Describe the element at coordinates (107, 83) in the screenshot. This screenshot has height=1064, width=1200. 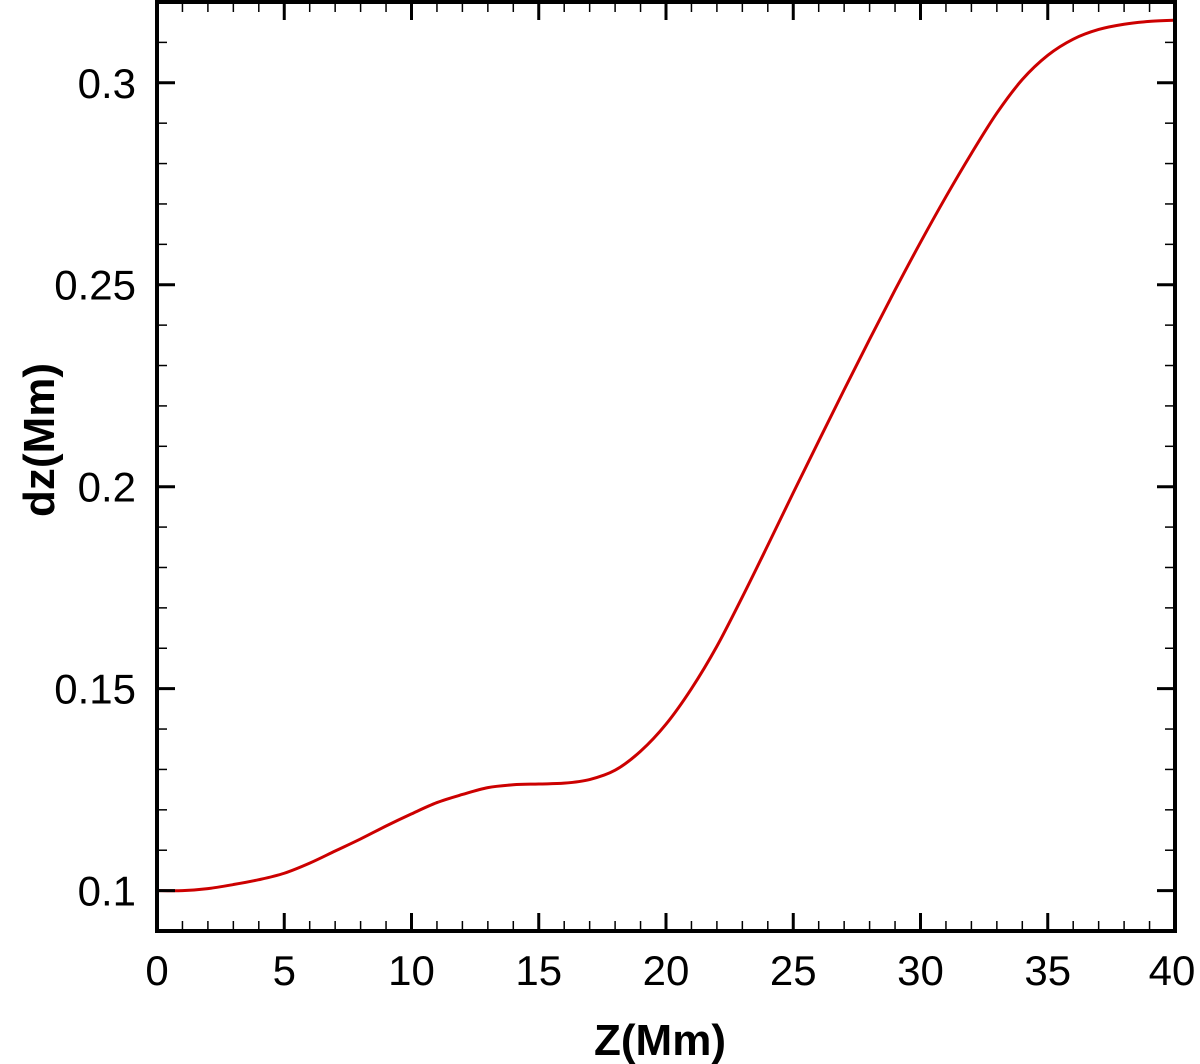
I see `y-tick-label: 0.3` at that location.